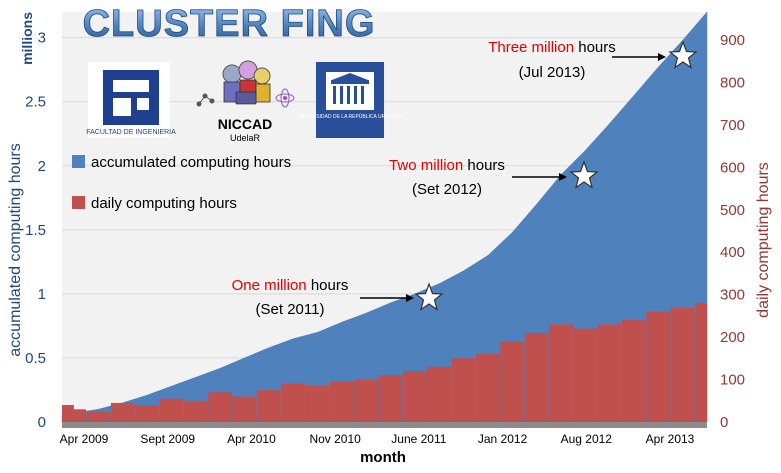 The height and width of the screenshot is (473, 781). I want to click on annotation-three-million-title: Three million hours, so click(552, 47).